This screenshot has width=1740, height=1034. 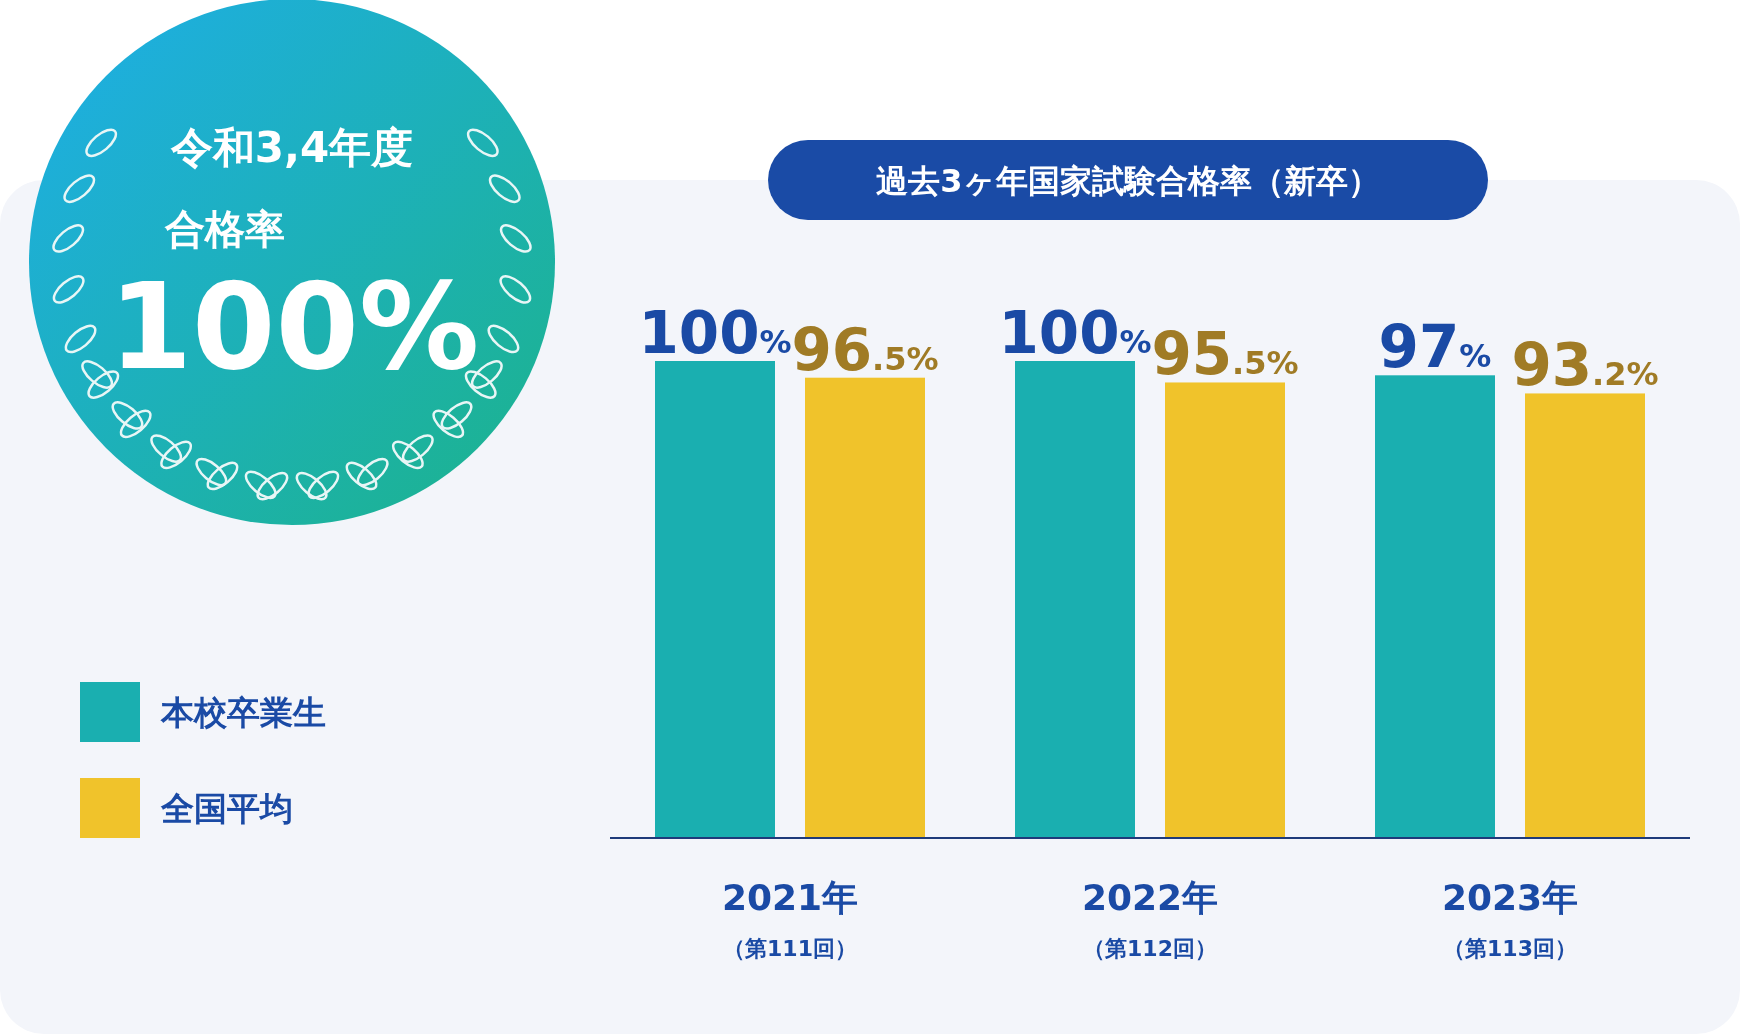 I want to click on data-label: 93.2%, so click(x=1585, y=365).